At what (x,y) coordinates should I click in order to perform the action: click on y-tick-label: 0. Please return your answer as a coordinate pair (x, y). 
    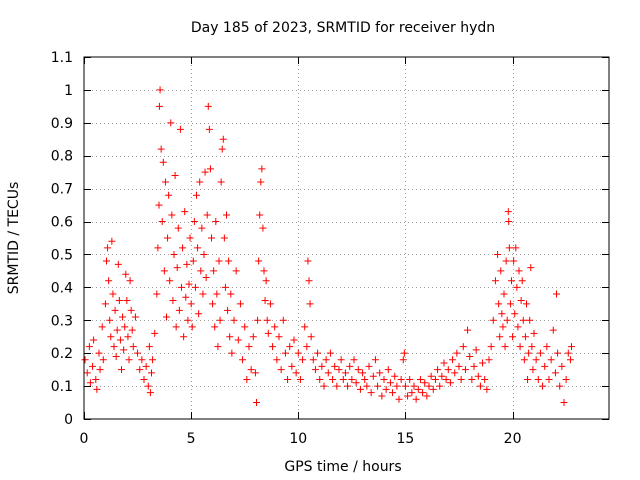
    Looking at the image, I should click on (68, 420).